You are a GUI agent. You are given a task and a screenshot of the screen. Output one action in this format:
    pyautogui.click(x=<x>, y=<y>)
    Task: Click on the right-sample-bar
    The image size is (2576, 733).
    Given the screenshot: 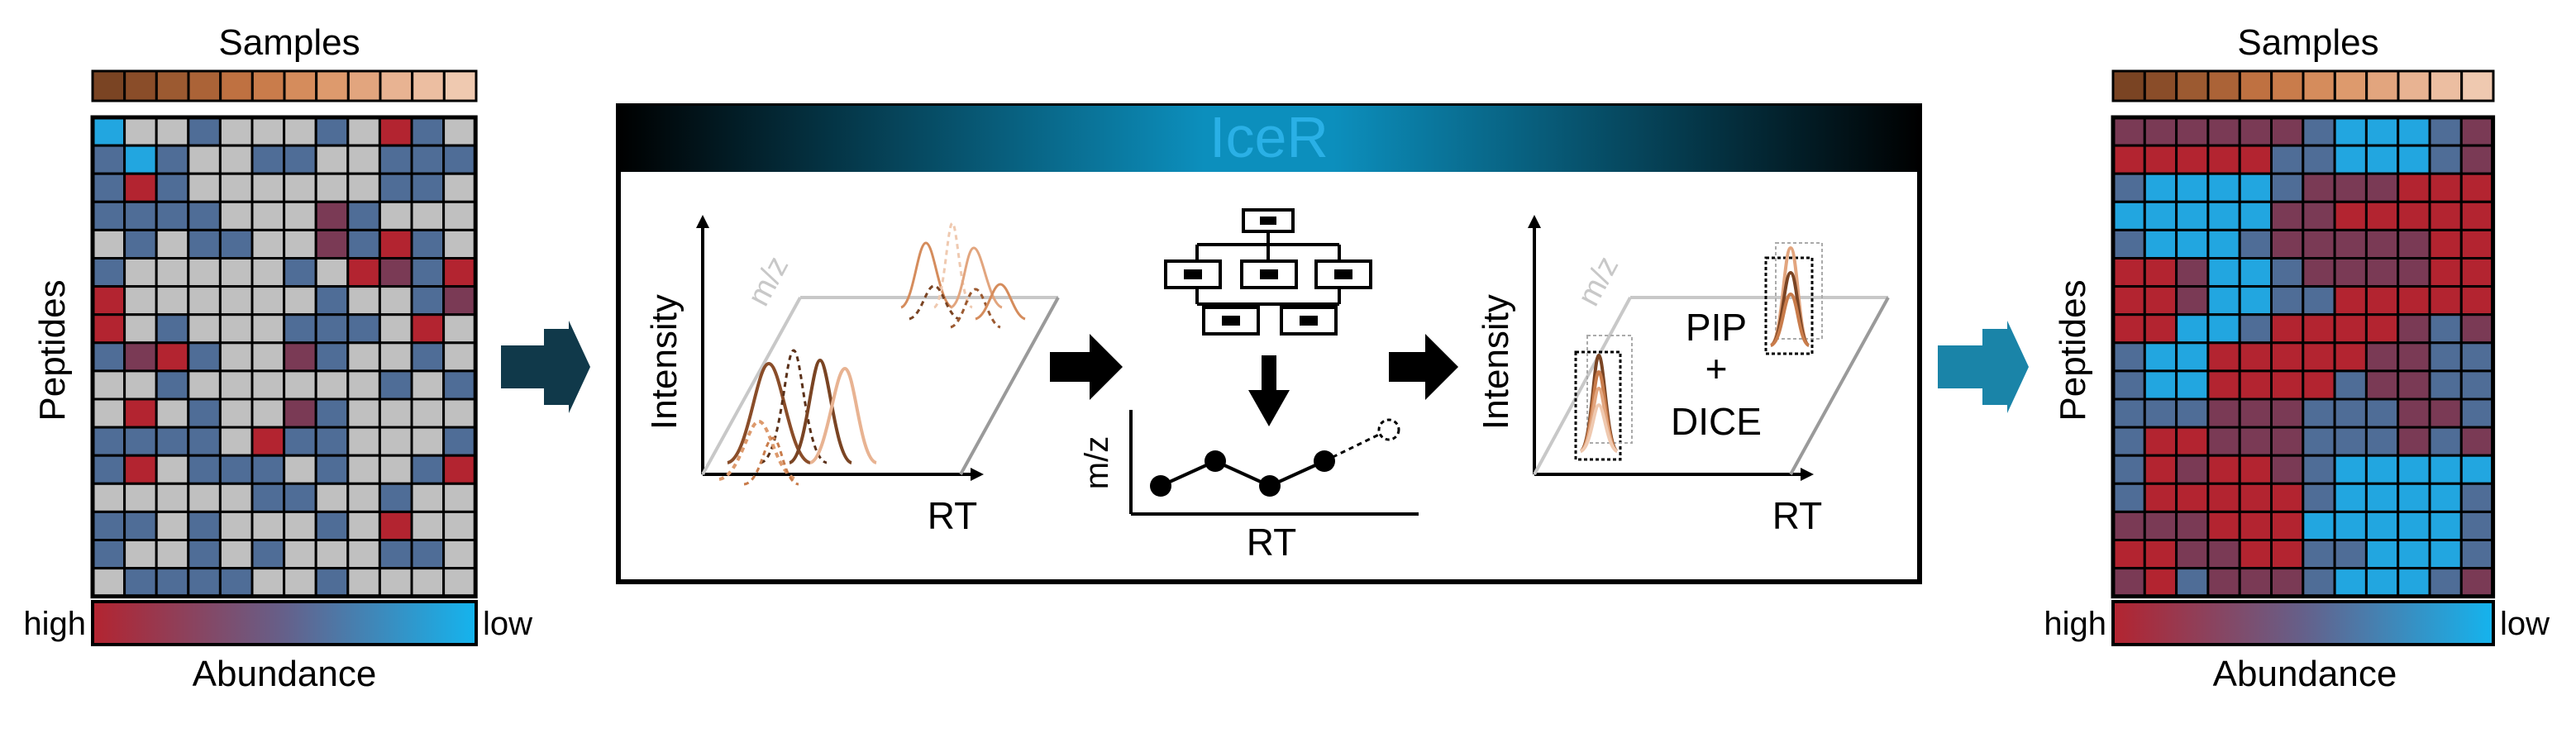 What is the action you would take?
    pyautogui.click(x=2303, y=85)
    